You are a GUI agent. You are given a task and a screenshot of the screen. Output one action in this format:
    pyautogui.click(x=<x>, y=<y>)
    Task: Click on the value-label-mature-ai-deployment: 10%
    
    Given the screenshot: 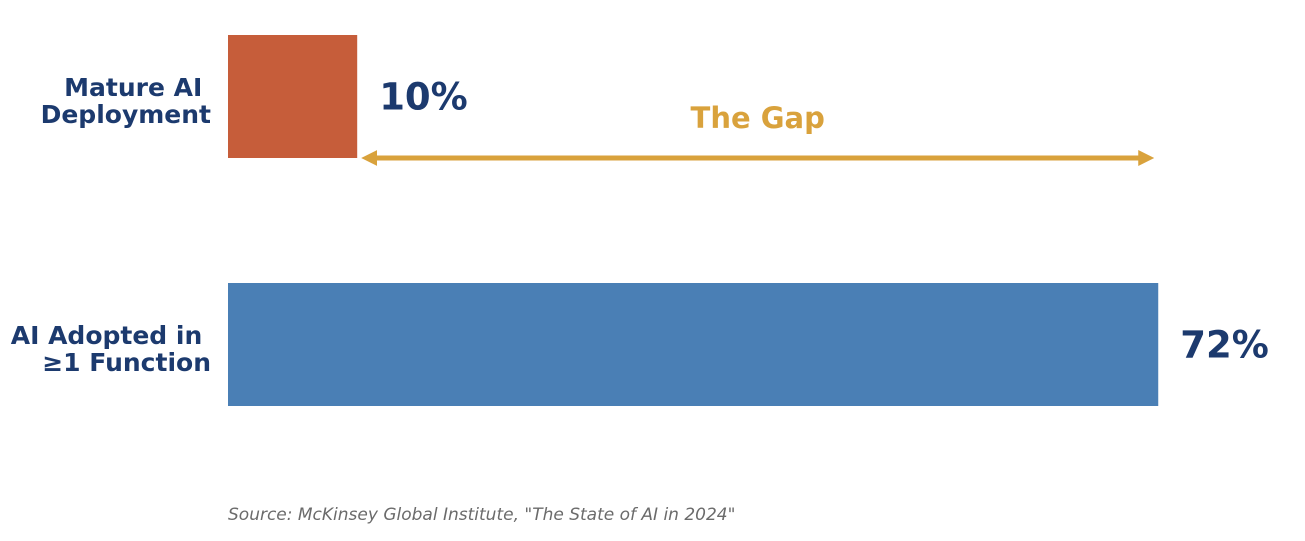 What is the action you would take?
    pyautogui.click(x=423, y=97)
    